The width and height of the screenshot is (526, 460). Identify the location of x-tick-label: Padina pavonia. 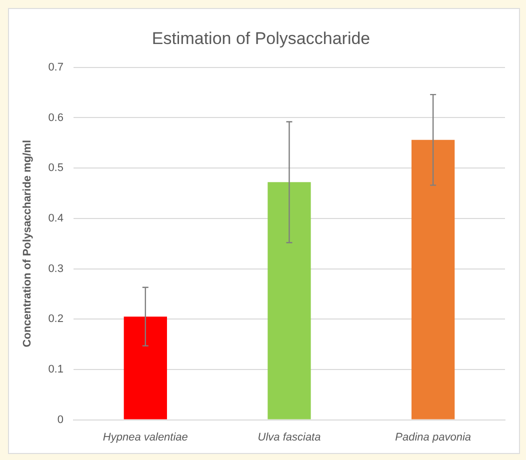
(433, 437).